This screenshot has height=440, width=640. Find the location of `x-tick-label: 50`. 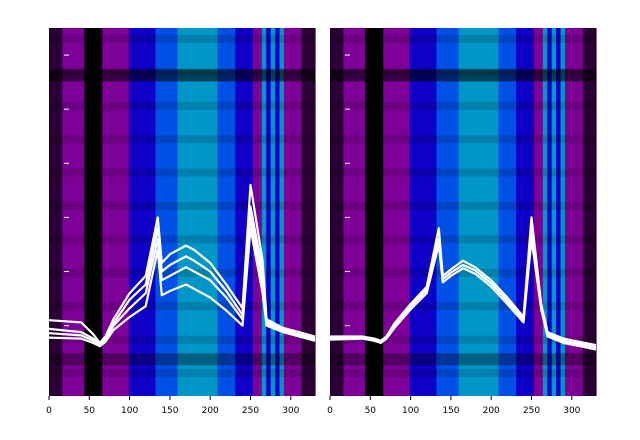

x-tick-label: 50 is located at coordinates (371, 411).